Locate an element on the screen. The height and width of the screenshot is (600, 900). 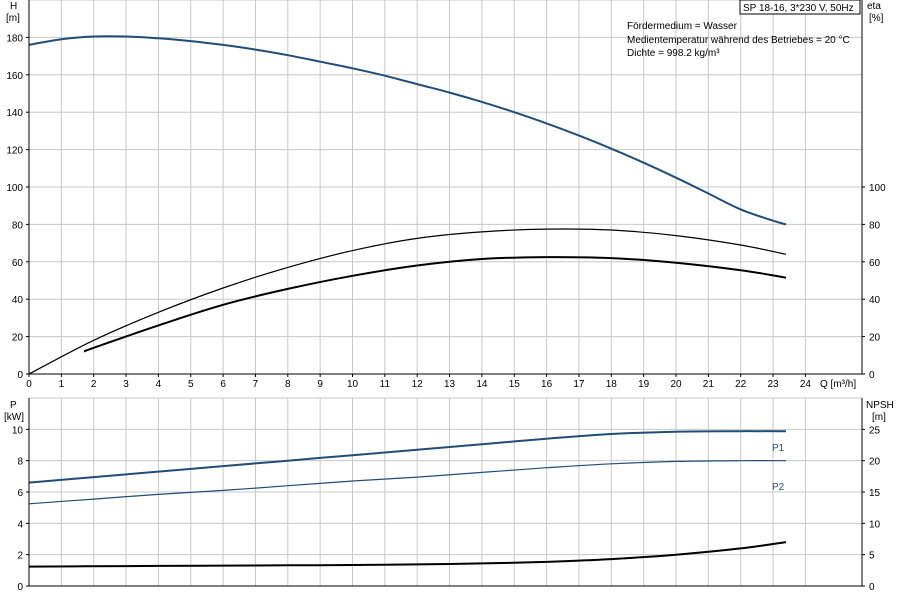
chart-title: SP 18-16, 3*230 V, 50Hz is located at coordinates (798, 8).